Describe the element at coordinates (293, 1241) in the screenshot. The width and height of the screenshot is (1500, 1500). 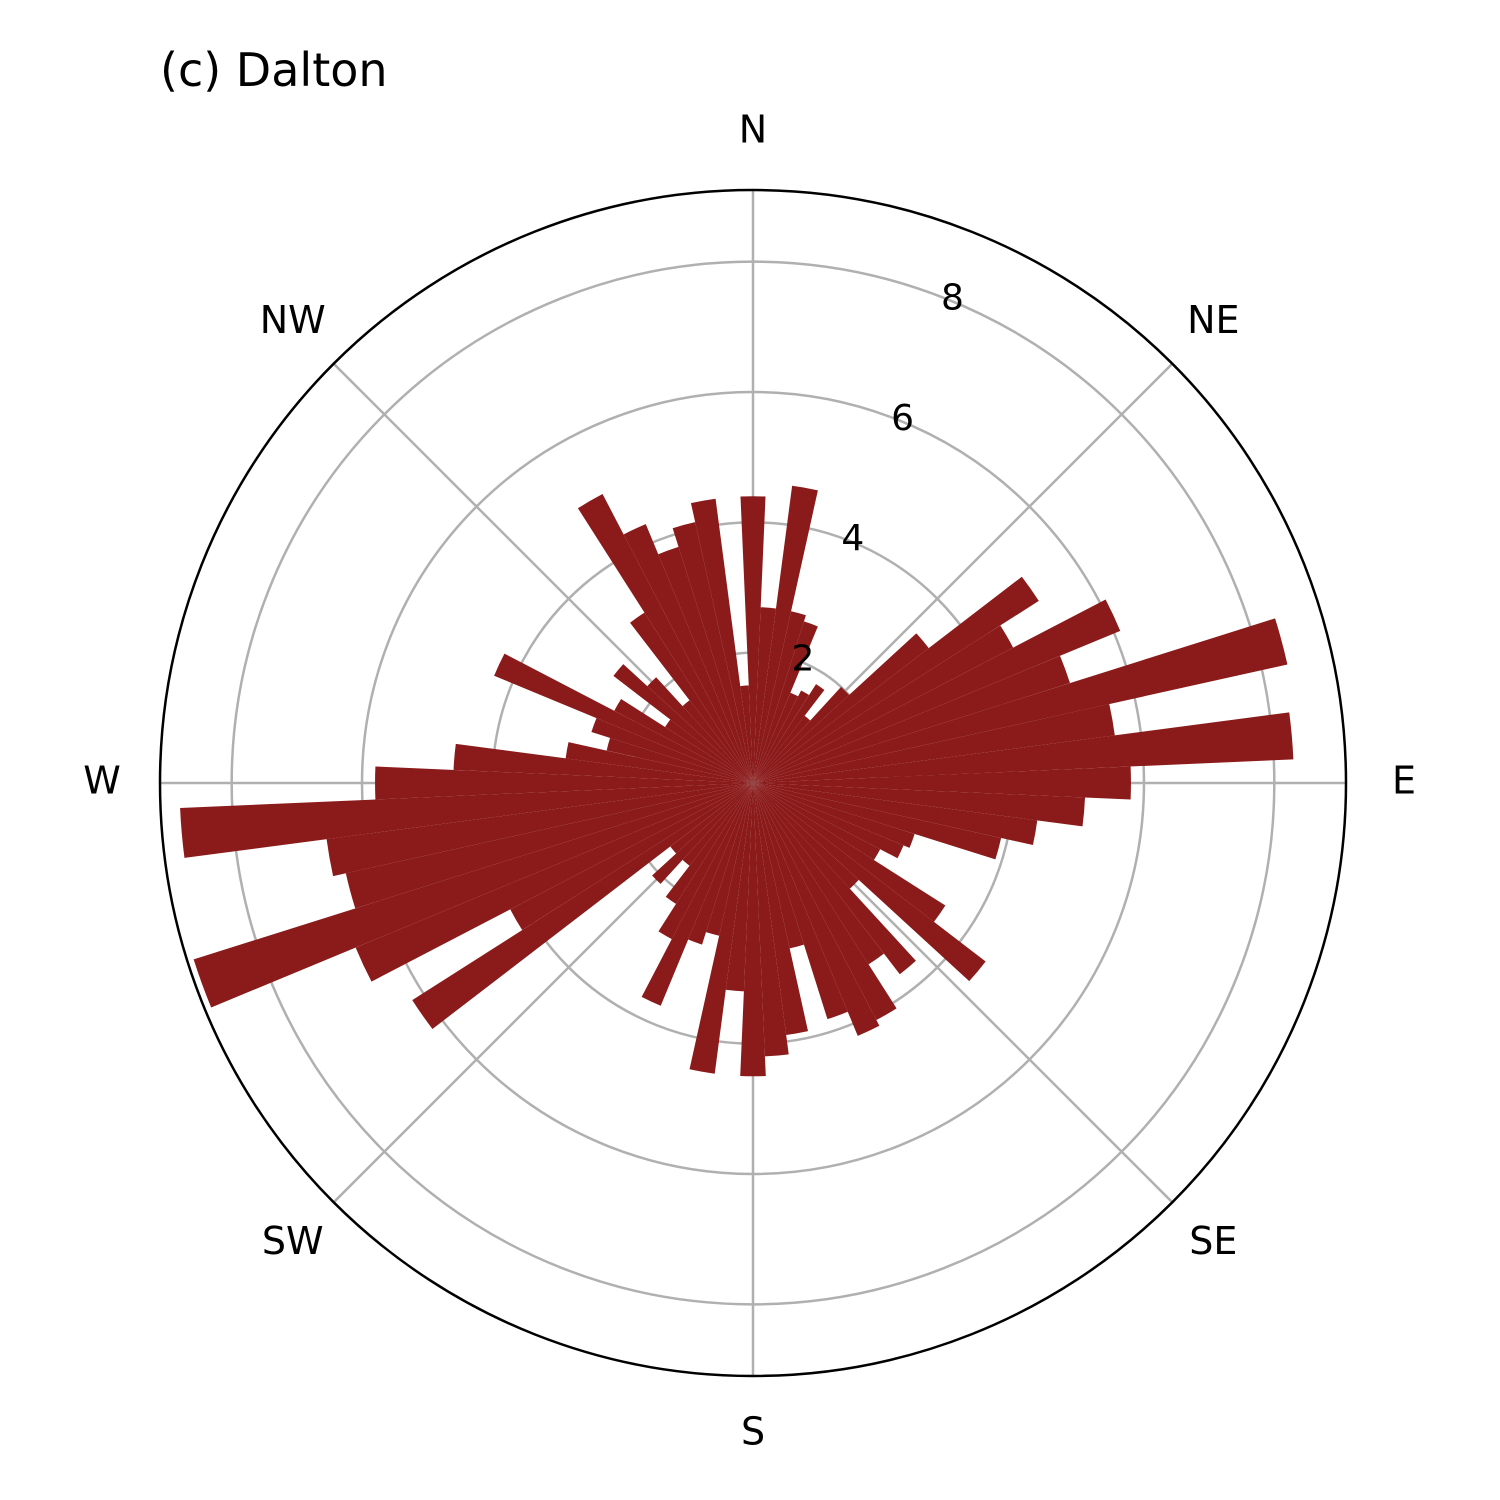
I see `direction-label-SW: SW` at that location.